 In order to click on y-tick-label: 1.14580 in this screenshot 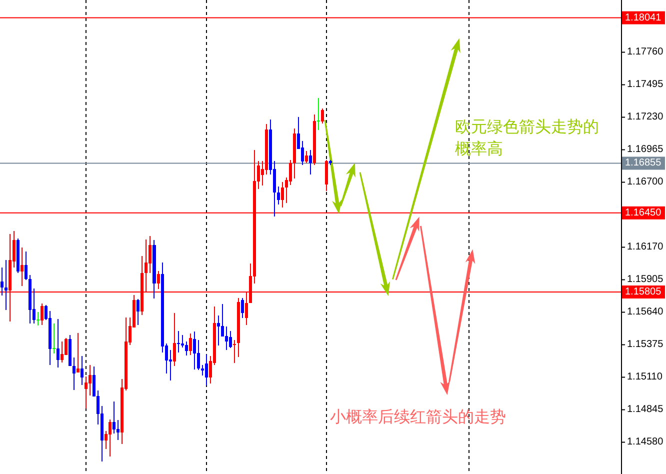, I will do `click(645, 442)`.